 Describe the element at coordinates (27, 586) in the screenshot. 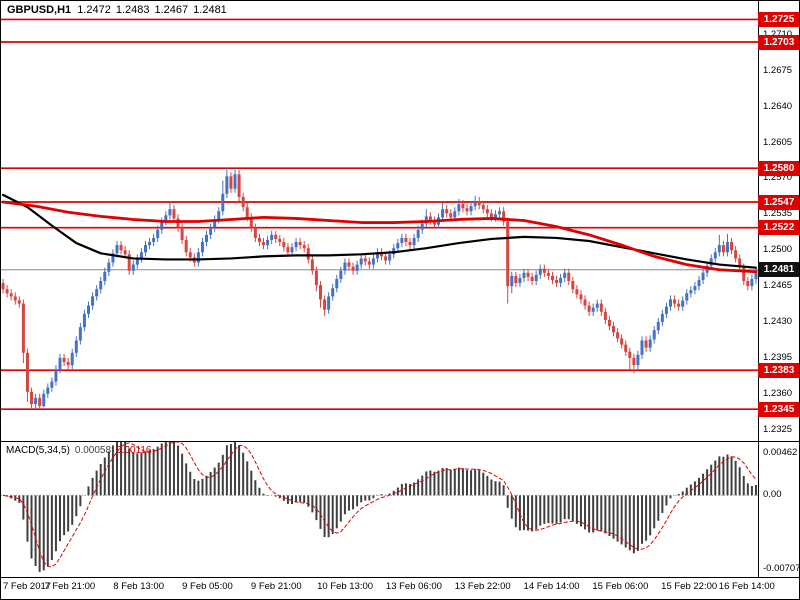

I see `time-axis-label: 7 Feb 2017` at that location.